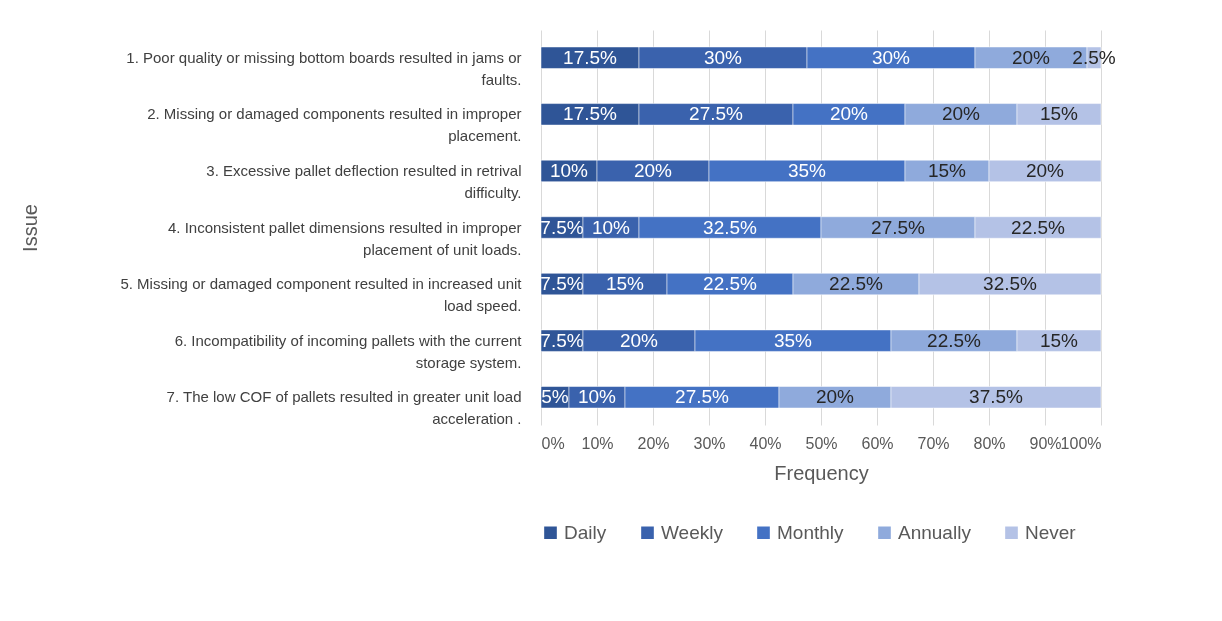 Image resolution: width=1222 pixels, height=621 pixels. What do you see at coordinates (344, 408) in the screenshot?
I see `y-tick-label: 7. The low COF of pallets resulted in greater unit load acceleration .` at bounding box center [344, 408].